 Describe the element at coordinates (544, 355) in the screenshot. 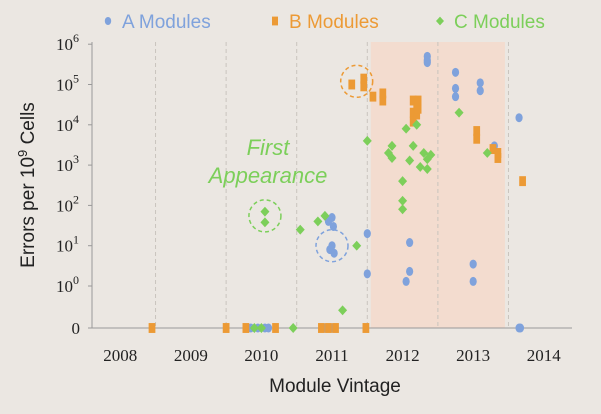

I see `x-tick-label: 2014` at that location.